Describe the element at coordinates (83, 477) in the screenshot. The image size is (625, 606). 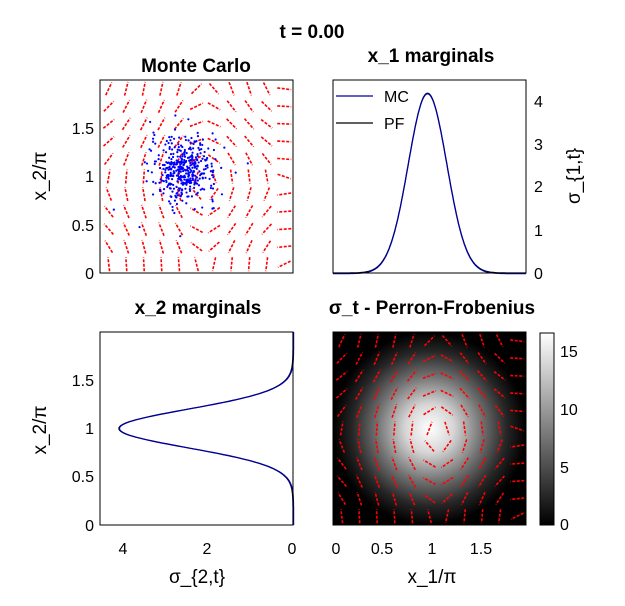
I see `y-tick-label: 0.5` at that location.